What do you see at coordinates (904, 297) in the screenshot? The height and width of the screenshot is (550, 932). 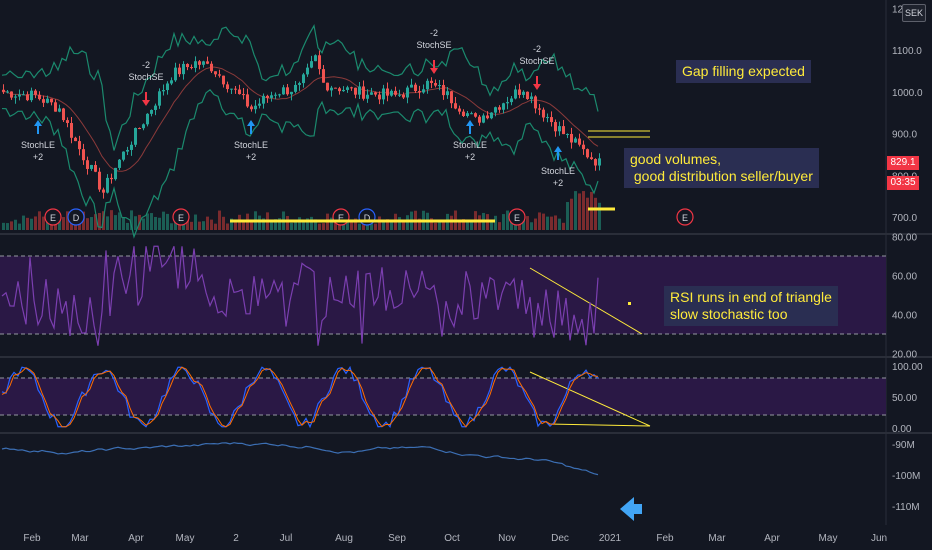 I see `rsi-axis: 80.00 60.00 40.00 20.00` at bounding box center [904, 297].